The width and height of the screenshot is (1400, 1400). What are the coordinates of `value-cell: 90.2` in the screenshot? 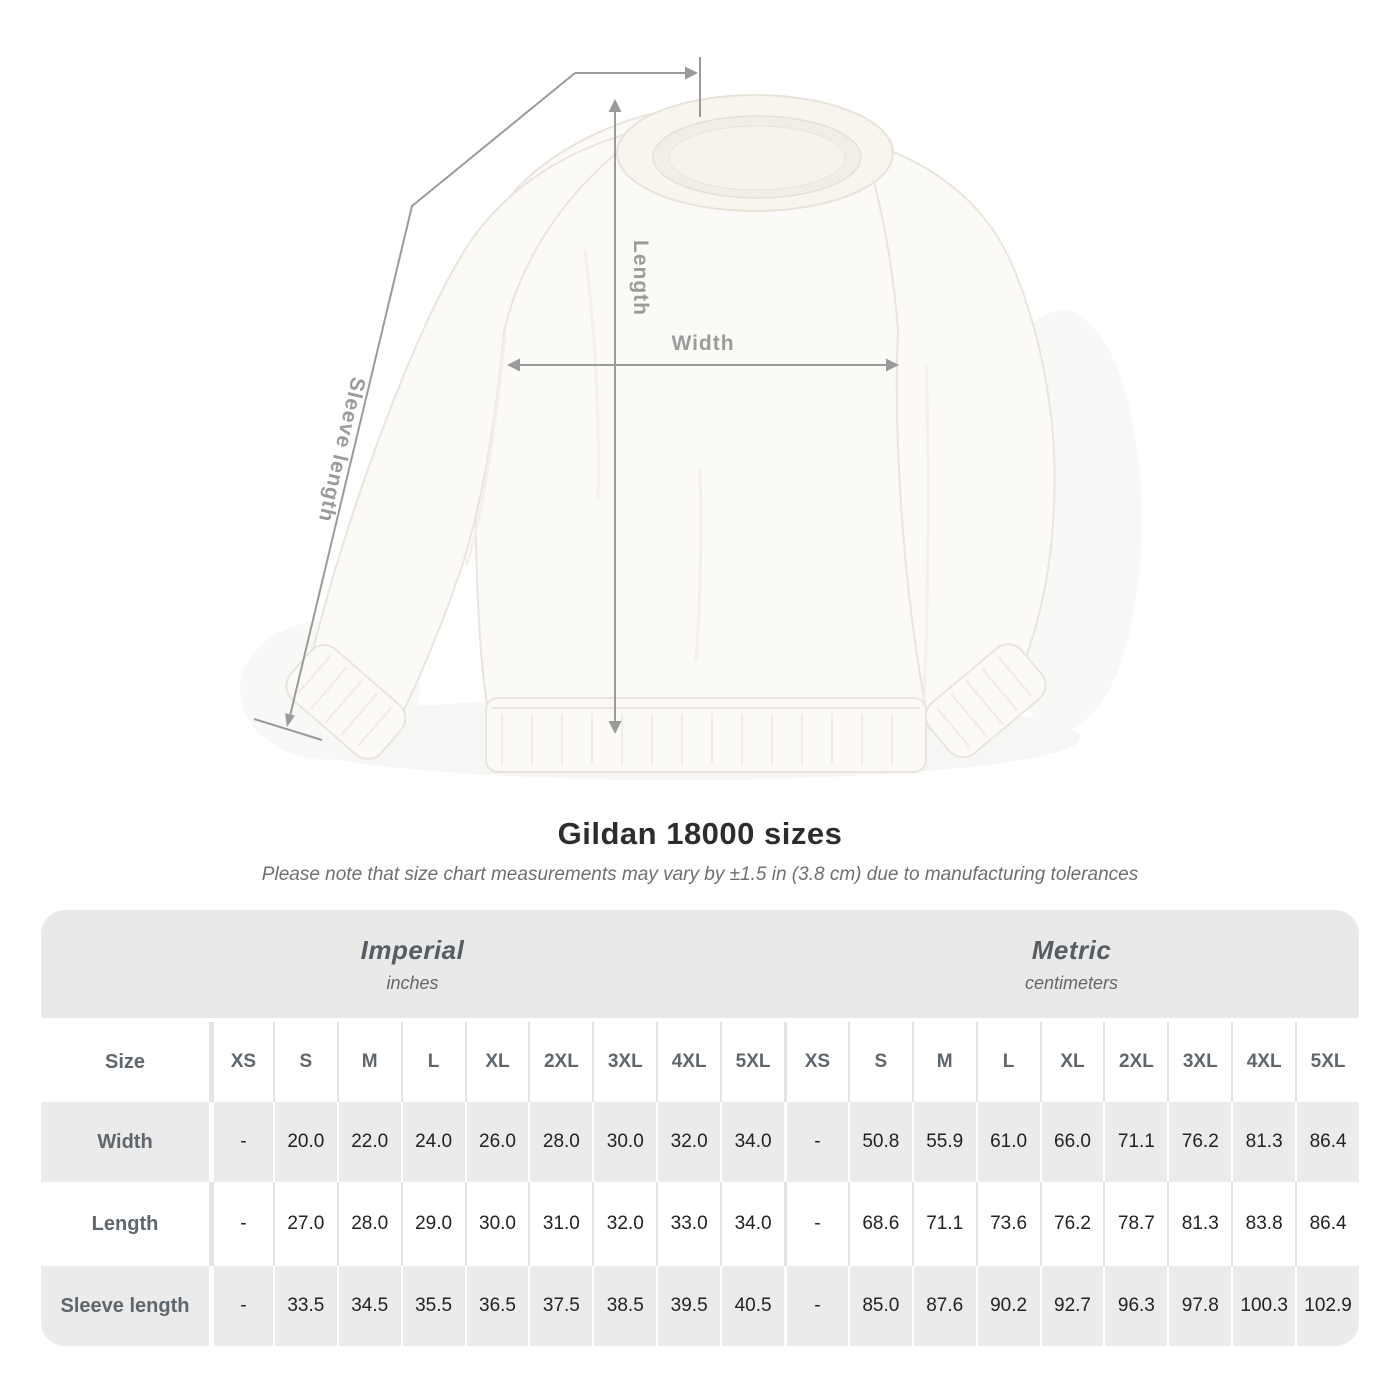 It's located at (1007, 1306).